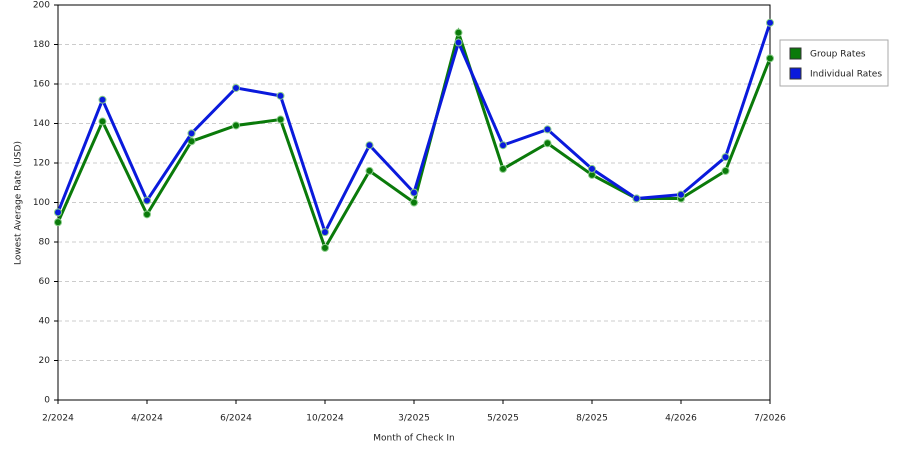  Describe the element at coordinates (846, 75) in the screenshot. I see `legend-label: Individual Rates` at that location.